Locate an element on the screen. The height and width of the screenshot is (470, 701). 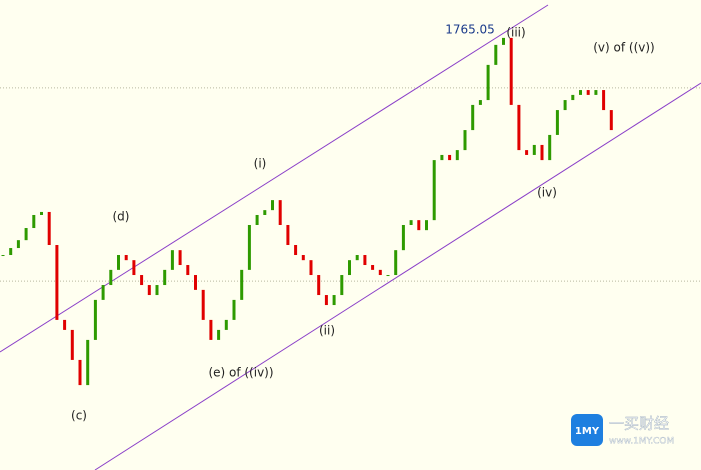
logo-text: 1MY is located at coordinates (587, 431).